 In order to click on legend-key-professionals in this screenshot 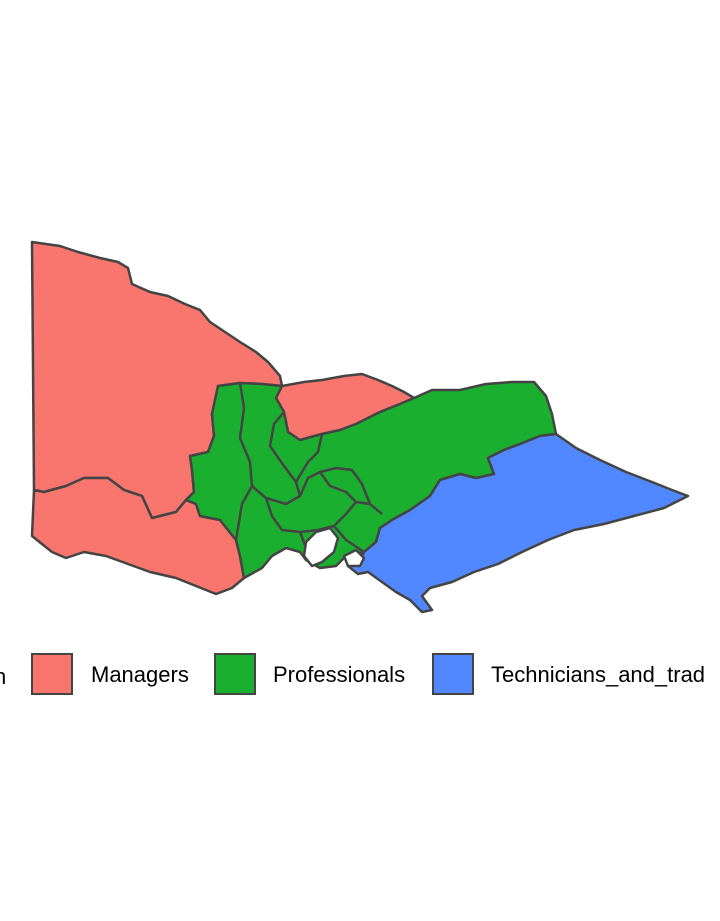, I will do `click(235, 674)`.